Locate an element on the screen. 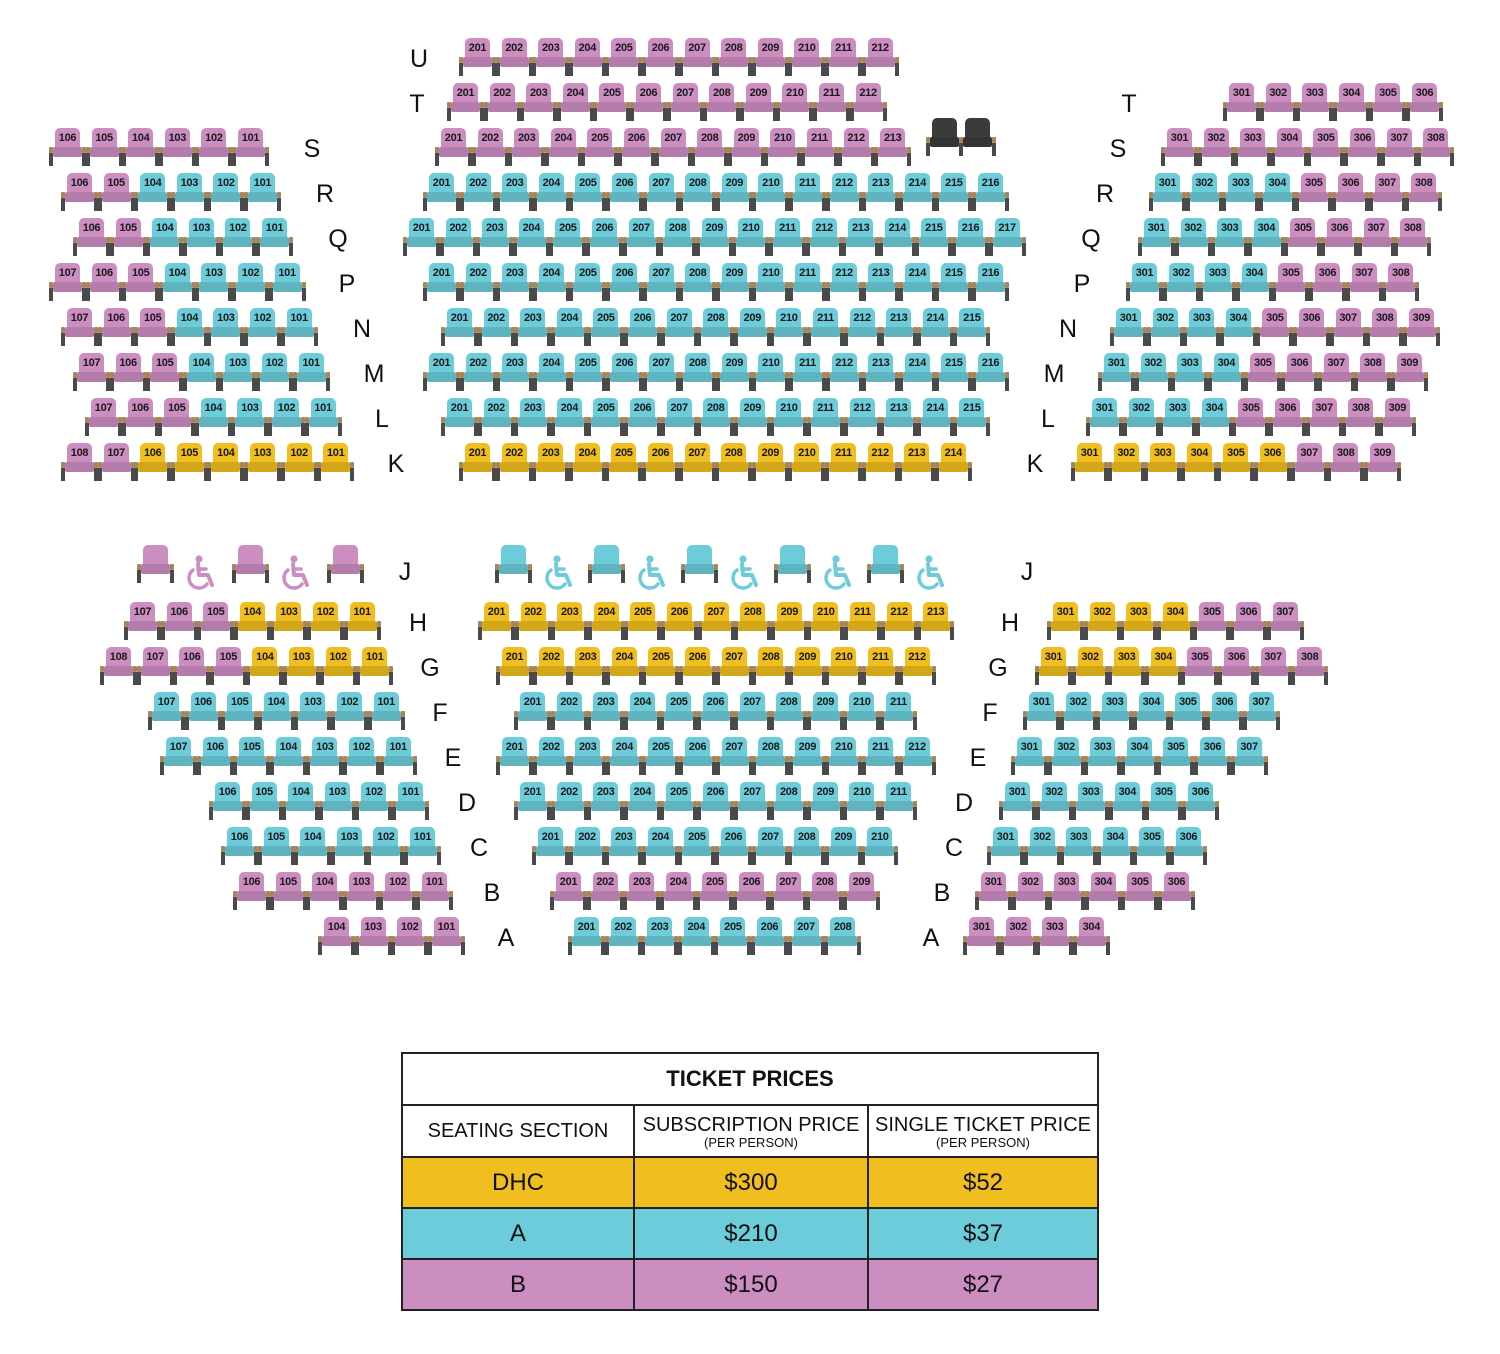  seat-101: 101 is located at coordinates (446, 936).